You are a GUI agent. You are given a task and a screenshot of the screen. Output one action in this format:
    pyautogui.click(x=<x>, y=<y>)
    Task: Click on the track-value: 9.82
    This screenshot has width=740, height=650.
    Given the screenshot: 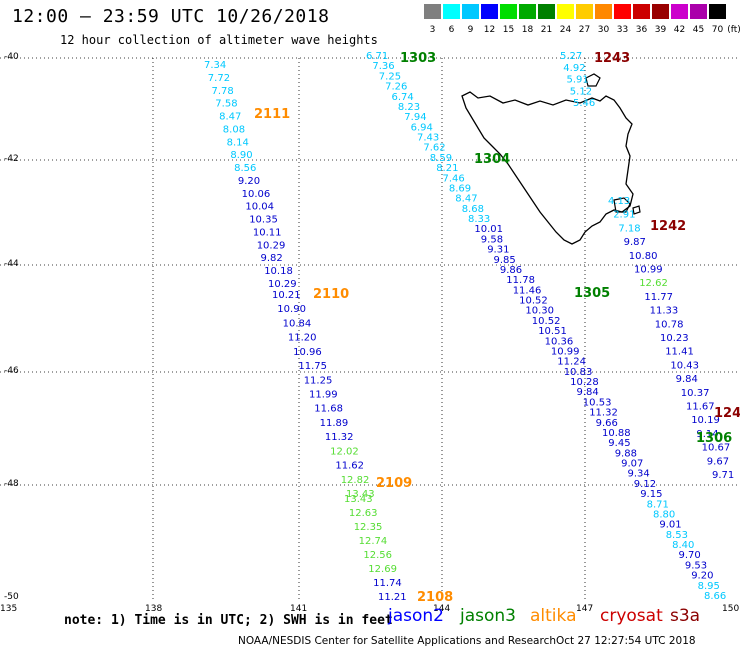 What is the action you would take?
    pyautogui.click(x=272, y=258)
    